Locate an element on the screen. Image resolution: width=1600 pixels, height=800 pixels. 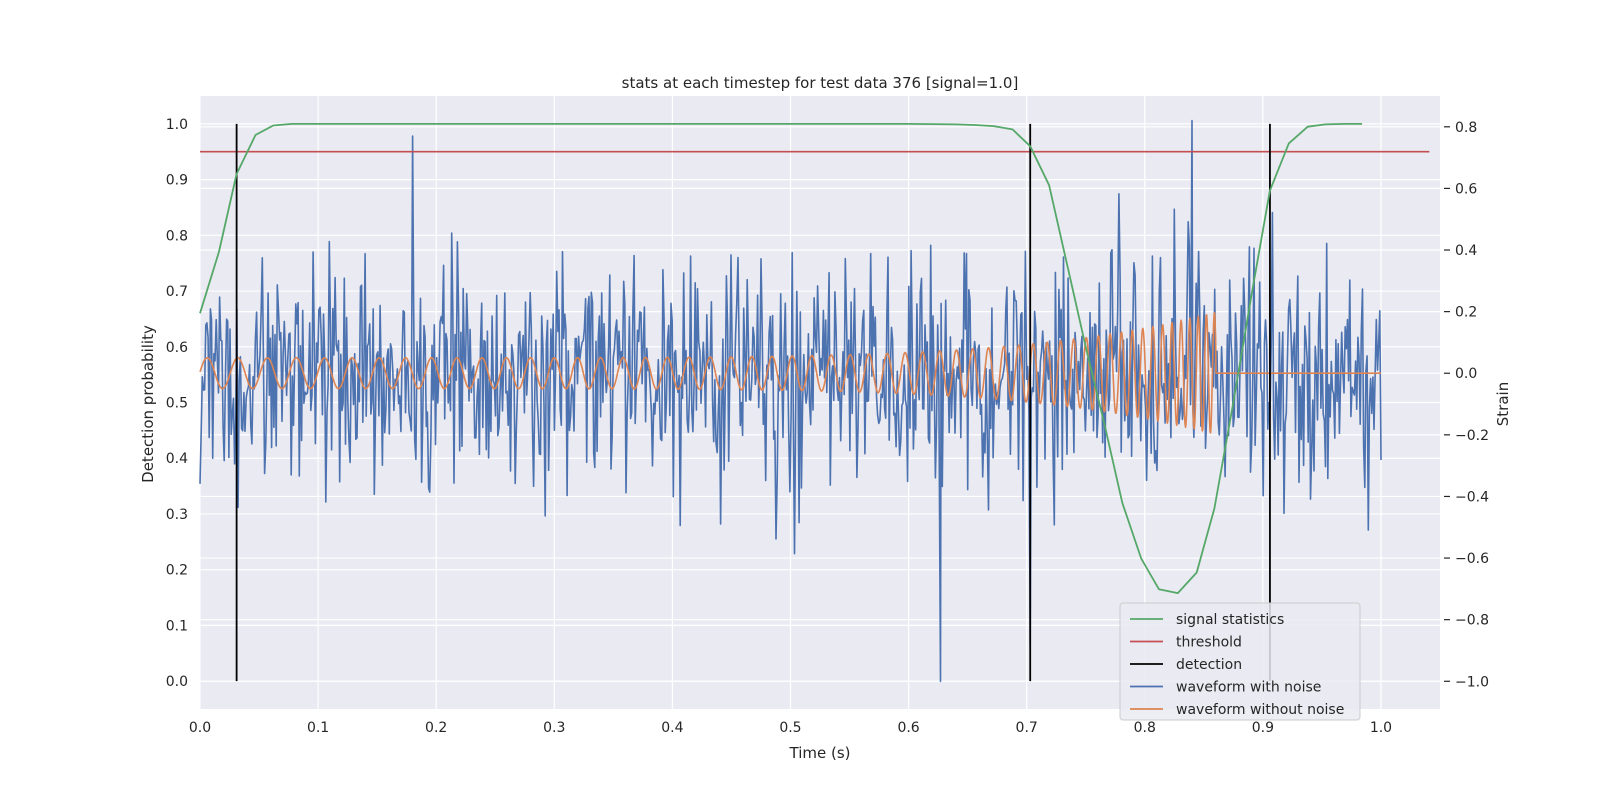
y-tick-label-right: −0.4 is located at coordinates (1472, 497).